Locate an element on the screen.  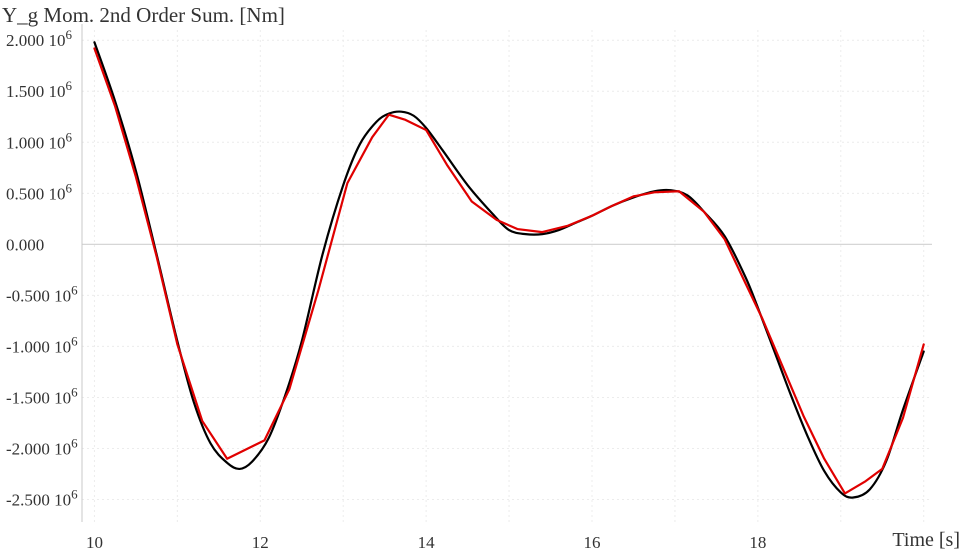
y-tick-label: 1.500 106 is located at coordinates (39, 89).